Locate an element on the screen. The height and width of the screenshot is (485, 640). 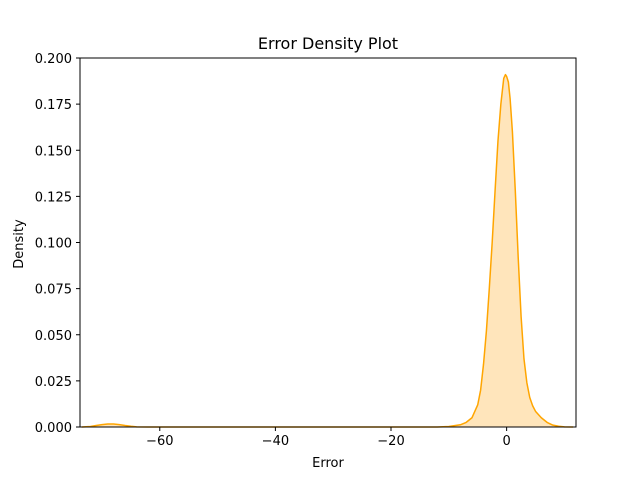
x-tick-label: 0 is located at coordinates (506, 441).